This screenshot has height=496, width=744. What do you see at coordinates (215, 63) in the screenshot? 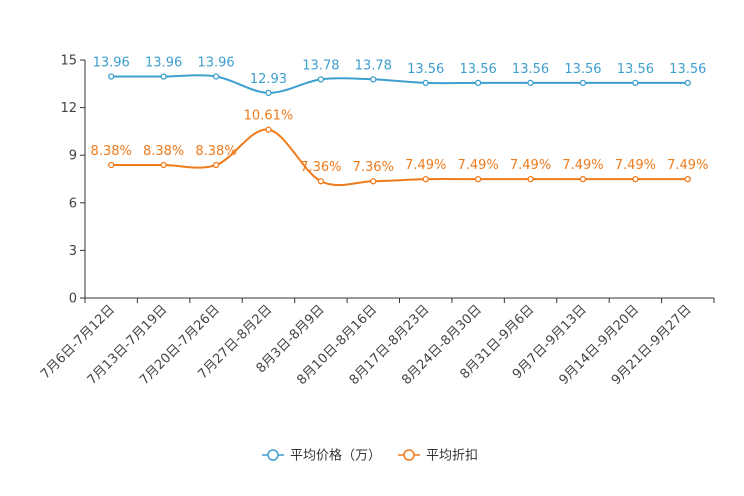
I see `data-label-0-2: 13.96` at bounding box center [215, 63].